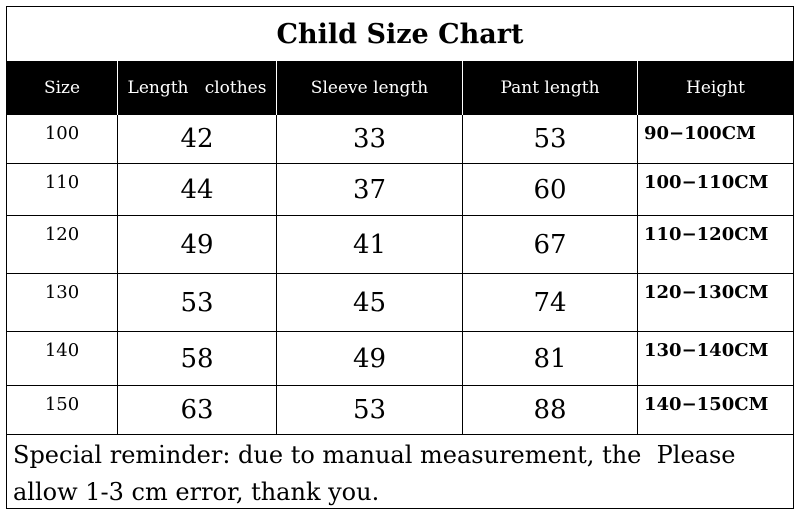 The image size is (800, 515). Describe the element at coordinates (700, 133) in the screenshot. I see `height-cell: 90−100CM` at that location.